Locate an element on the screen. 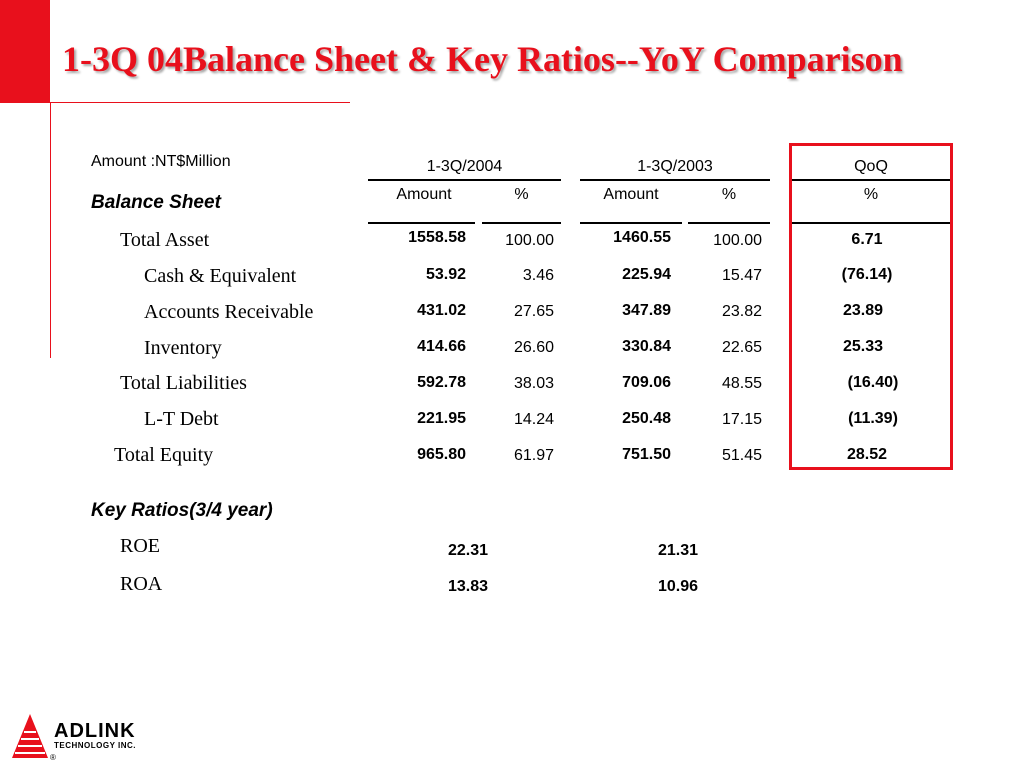  row-label-total-asset: Total Asset is located at coordinates (165, 240).